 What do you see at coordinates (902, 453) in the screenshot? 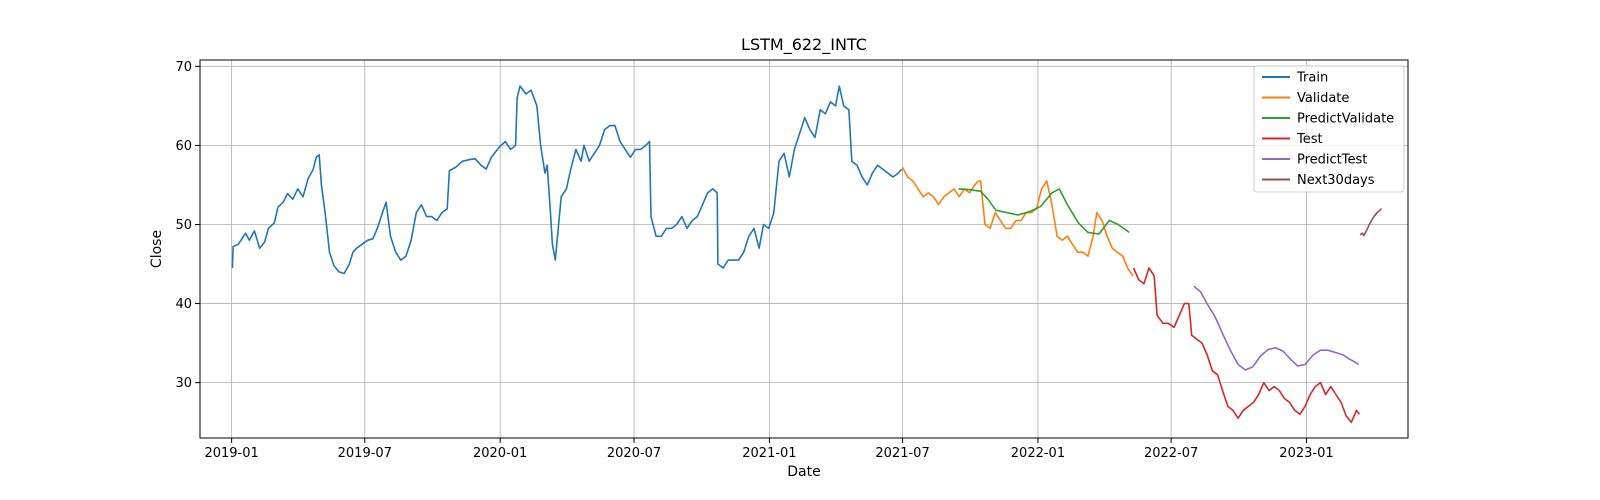
I see `x-tick-label: 2021-07` at bounding box center [902, 453].